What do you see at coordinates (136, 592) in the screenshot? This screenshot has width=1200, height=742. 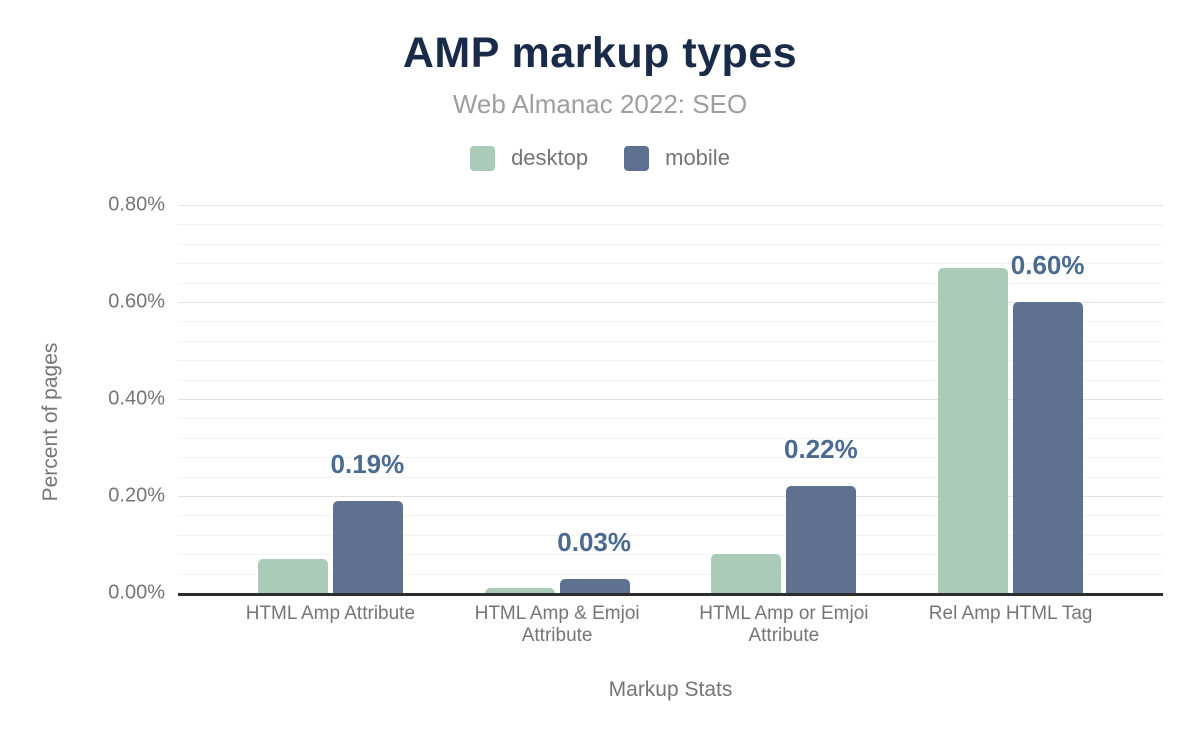 I see `y-tick-label: 0.00%` at bounding box center [136, 592].